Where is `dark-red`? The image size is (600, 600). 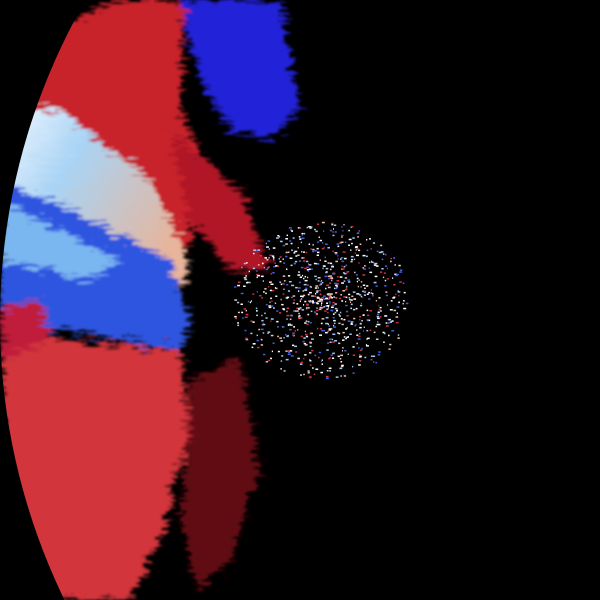
dark-red is located at coordinates (220, 475).